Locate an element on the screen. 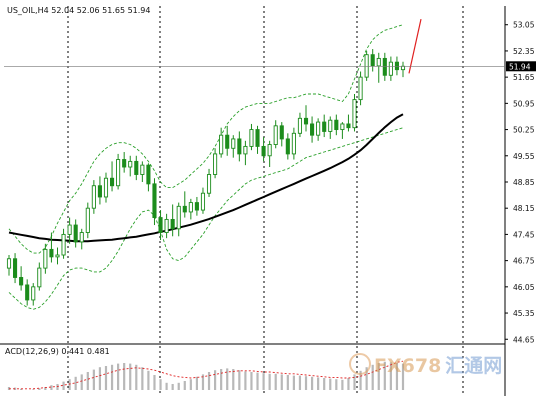 This screenshot has height=400, width=549. tick-label: 52.35 is located at coordinates (524, 51).